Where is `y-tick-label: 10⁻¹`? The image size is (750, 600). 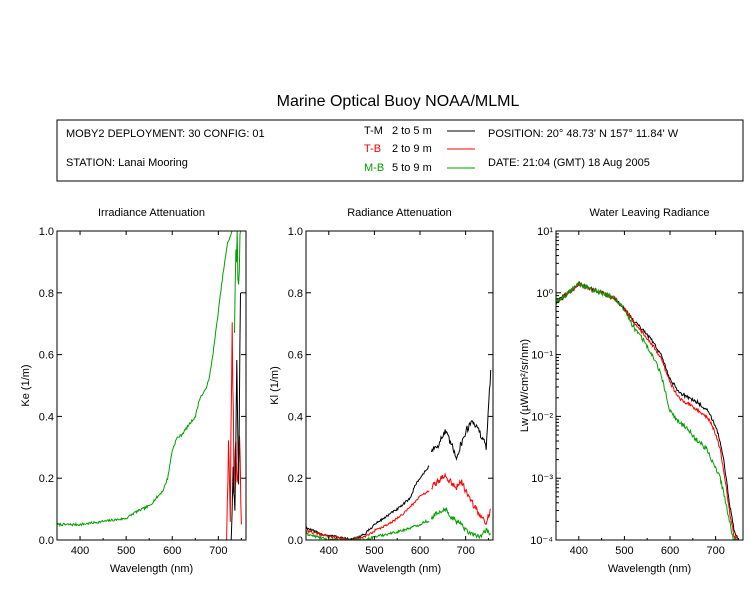 y-tick-label: 10⁻¹ is located at coordinates (542, 356).